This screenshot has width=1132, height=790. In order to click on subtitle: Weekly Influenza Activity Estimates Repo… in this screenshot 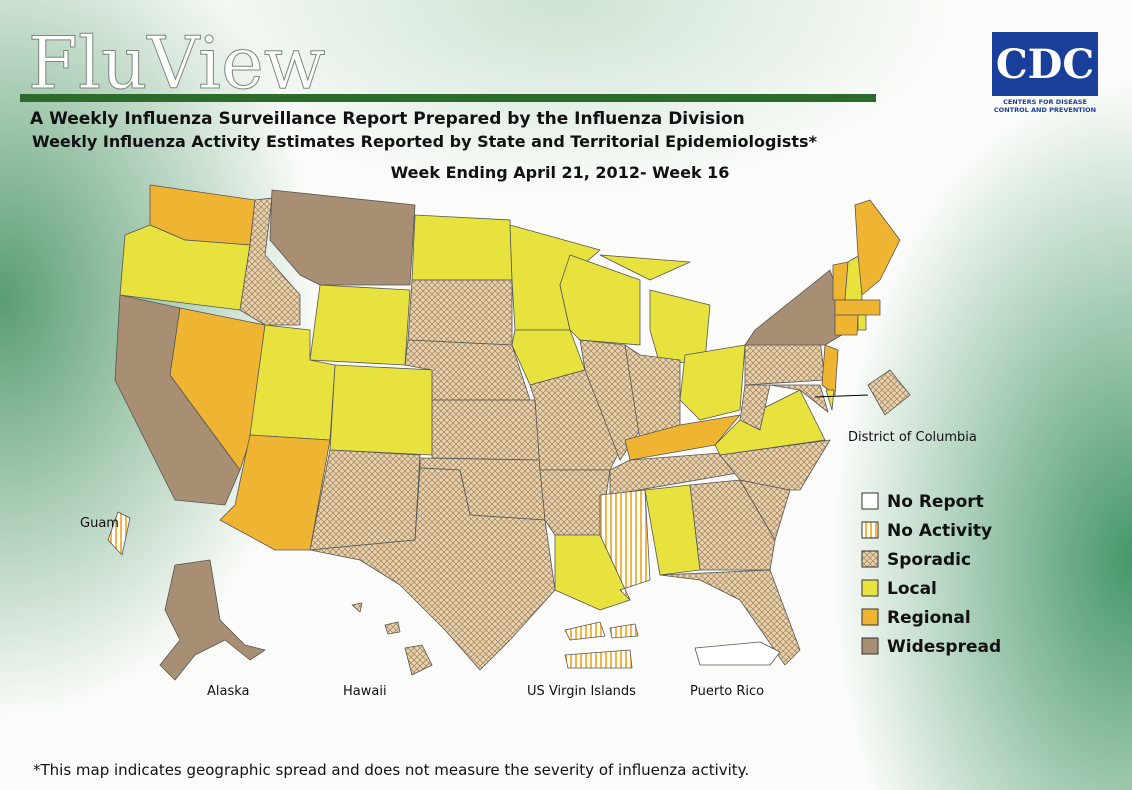, I will do `click(425, 141)`.